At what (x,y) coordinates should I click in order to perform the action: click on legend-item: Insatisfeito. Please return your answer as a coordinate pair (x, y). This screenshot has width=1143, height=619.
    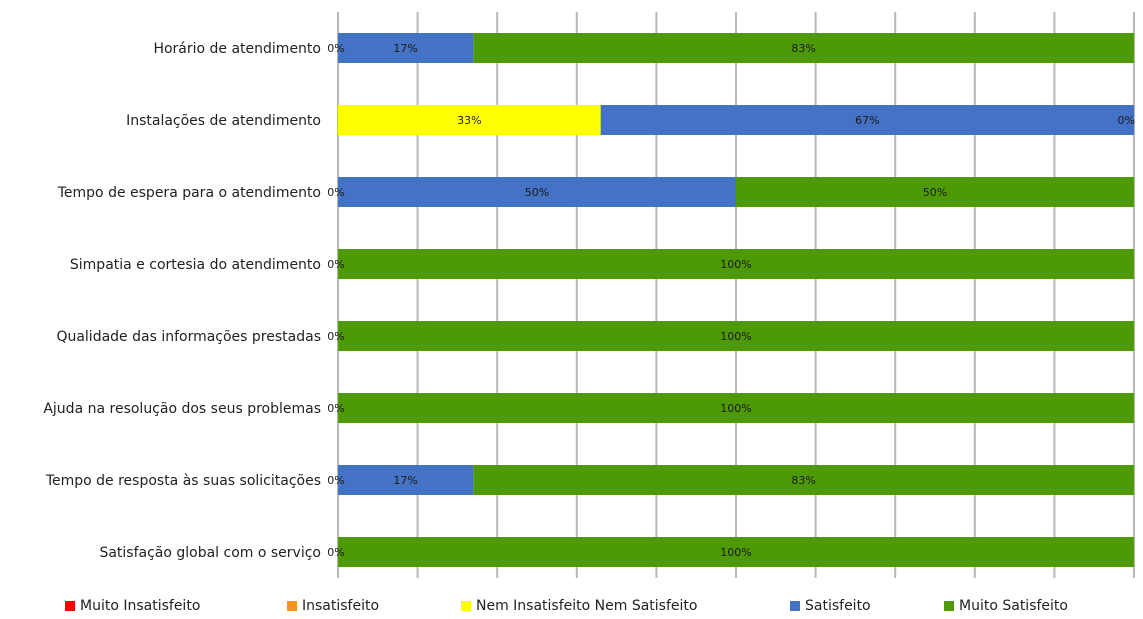
    Looking at the image, I should click on (333, 606).